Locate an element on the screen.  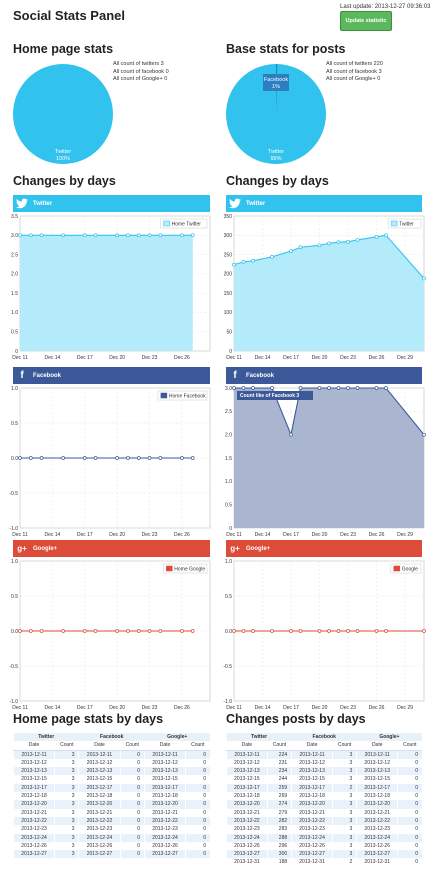
x-tick-label: Dec 23 is located at coordinates (150, 358).